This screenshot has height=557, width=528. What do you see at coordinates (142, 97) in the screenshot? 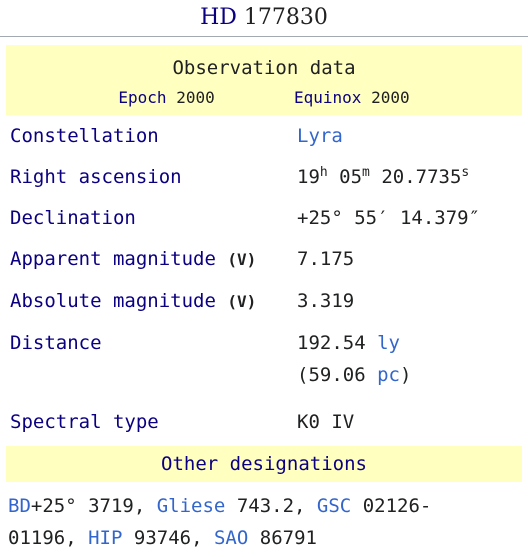
I see `epoch-link: Epoch` at bounding box center [142, 97].